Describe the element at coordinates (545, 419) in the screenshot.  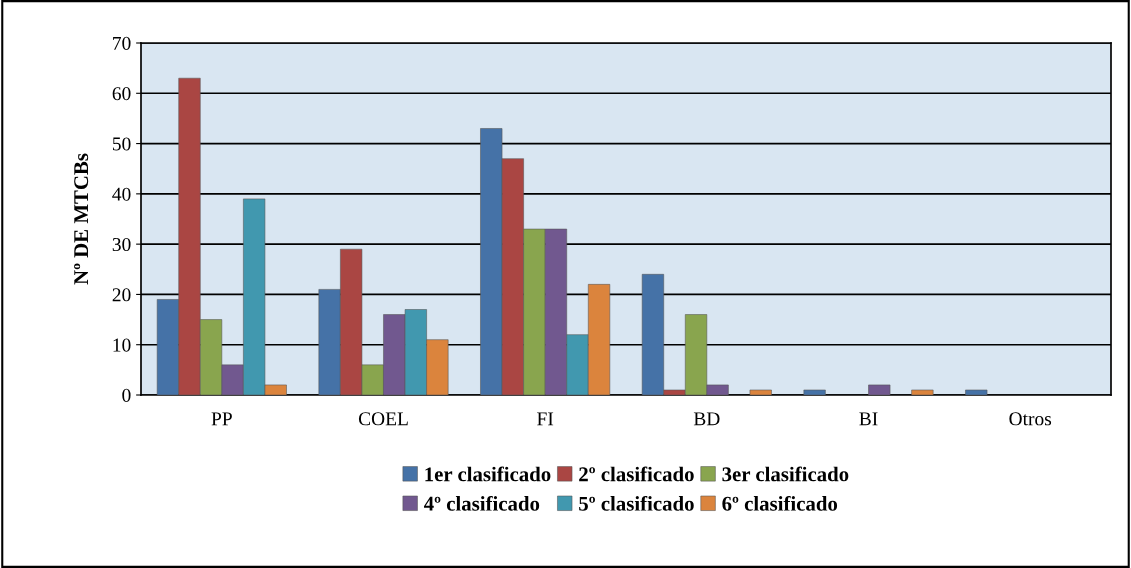
I see `x-tick-label: FI` at that location.